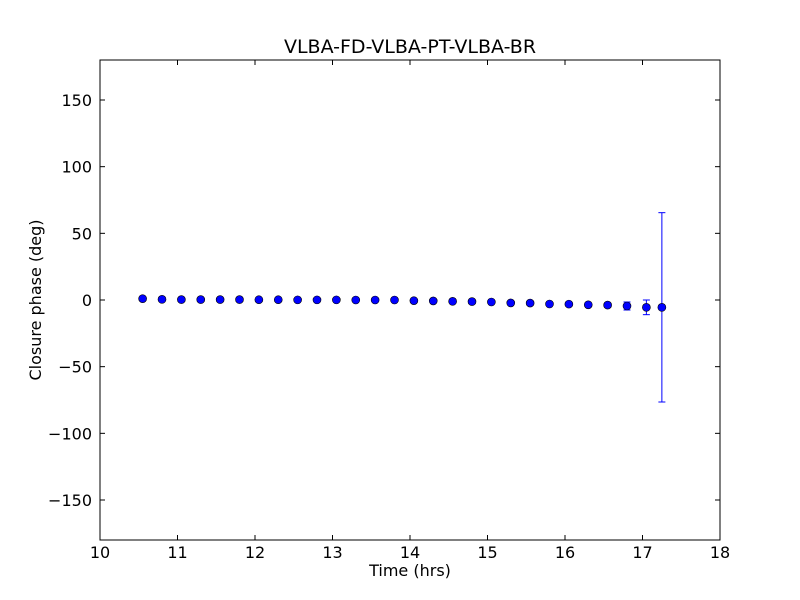 This screenshot has width=800, height=600. What do you see at coordinates (402, 303) in the screenshot?
I see `data-points` at bounding box center [402, 303].